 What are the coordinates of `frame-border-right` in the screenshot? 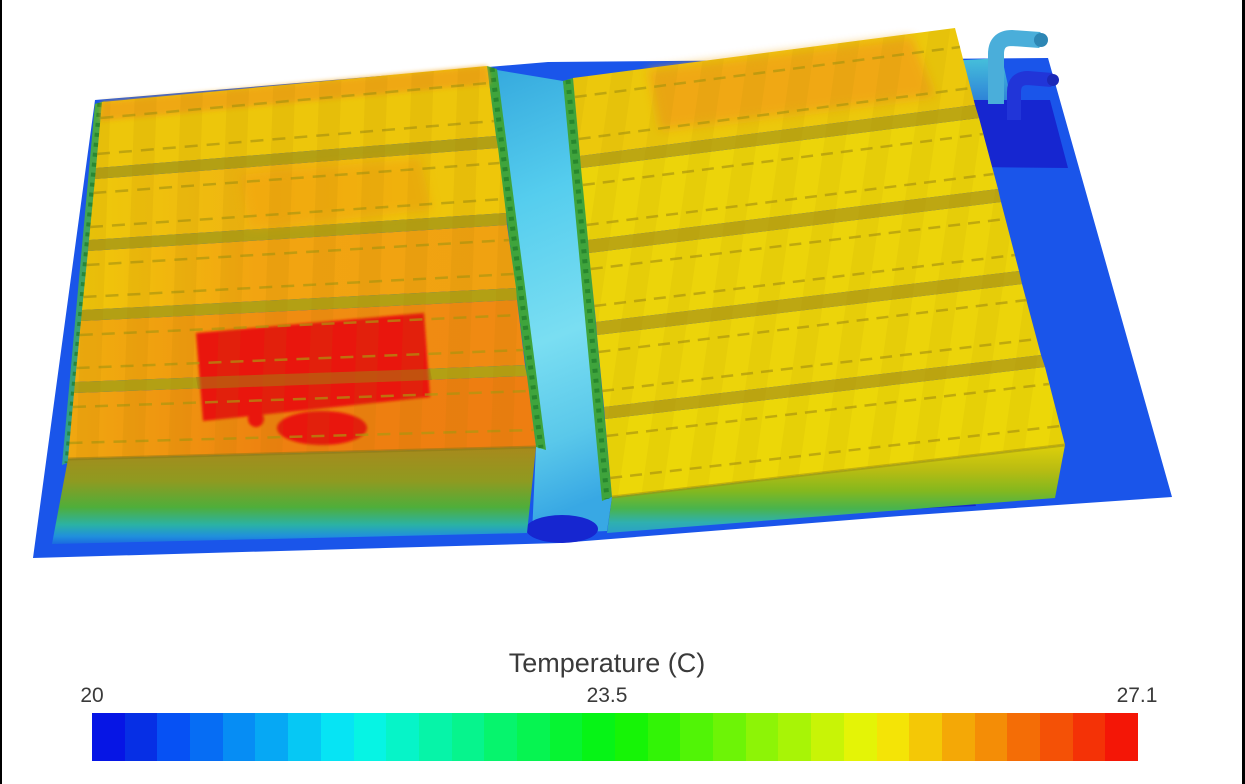 It's located at (1243, 392).